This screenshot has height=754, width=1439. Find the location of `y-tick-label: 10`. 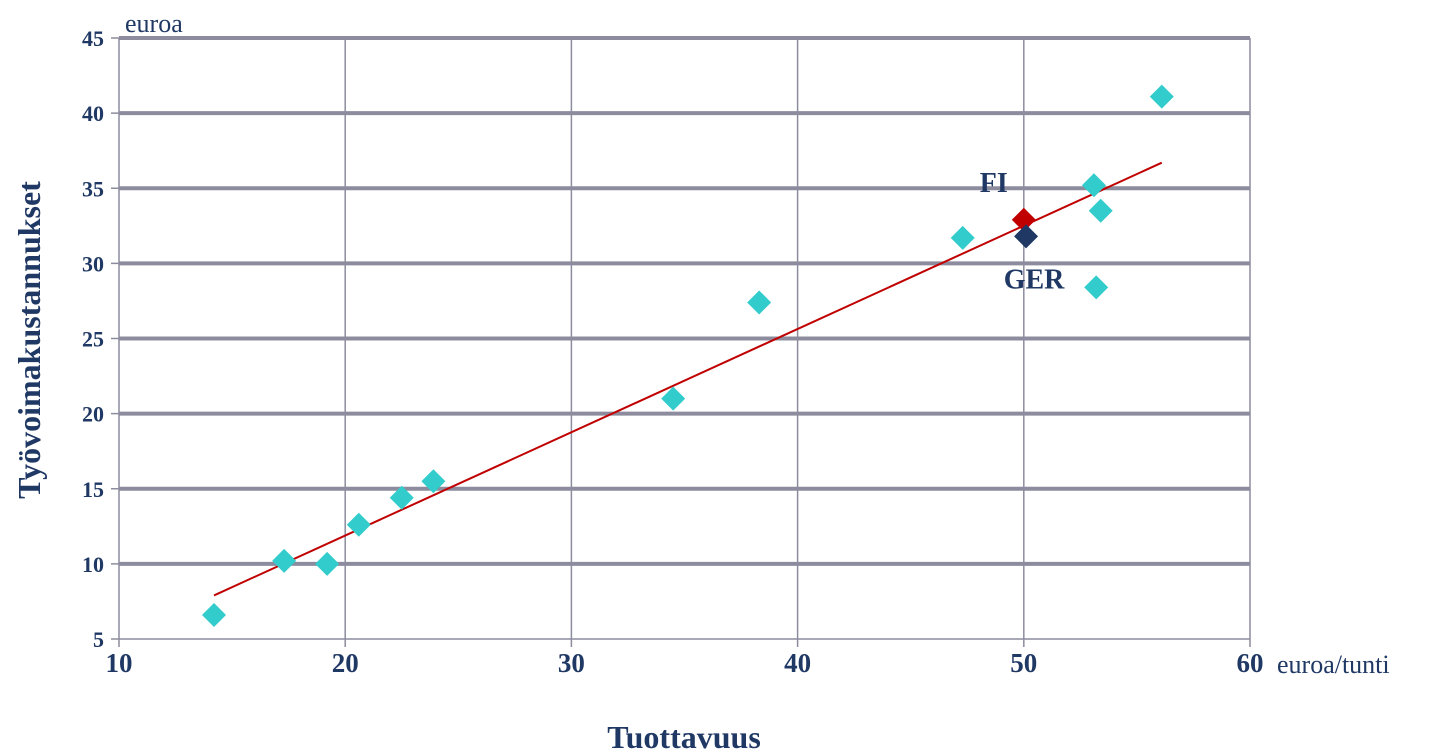

y-tick-label: 10 is located at coordinates (93, 564).